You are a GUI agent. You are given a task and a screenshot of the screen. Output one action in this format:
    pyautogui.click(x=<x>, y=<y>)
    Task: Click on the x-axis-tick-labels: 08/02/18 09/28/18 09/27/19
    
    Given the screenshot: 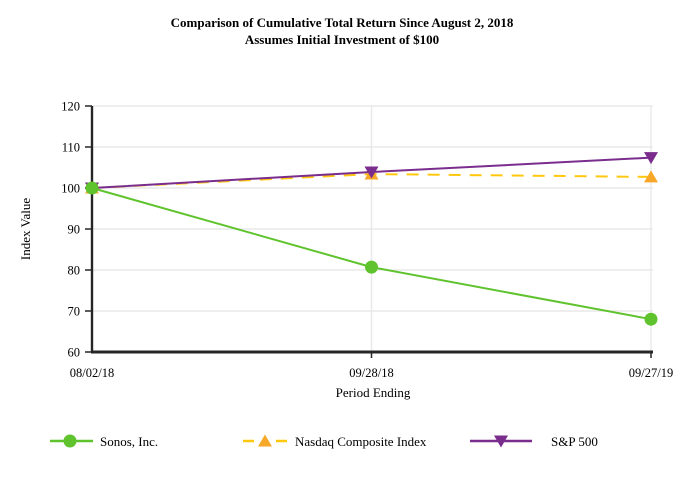 What is the action you would take?
    pyautogui.click(x=371, y=373)
    